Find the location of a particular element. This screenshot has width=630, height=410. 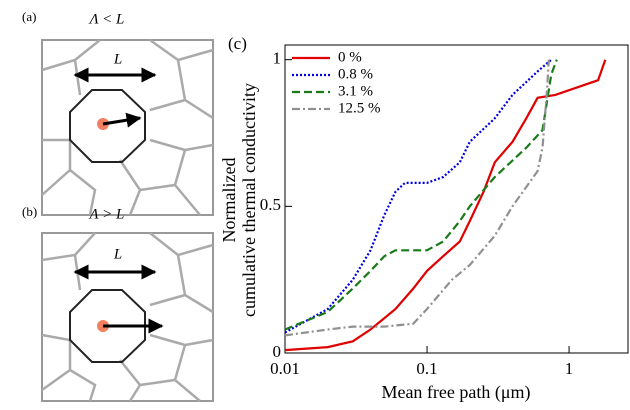

x-tick-label: 1 is located at coordinates (569, 368).